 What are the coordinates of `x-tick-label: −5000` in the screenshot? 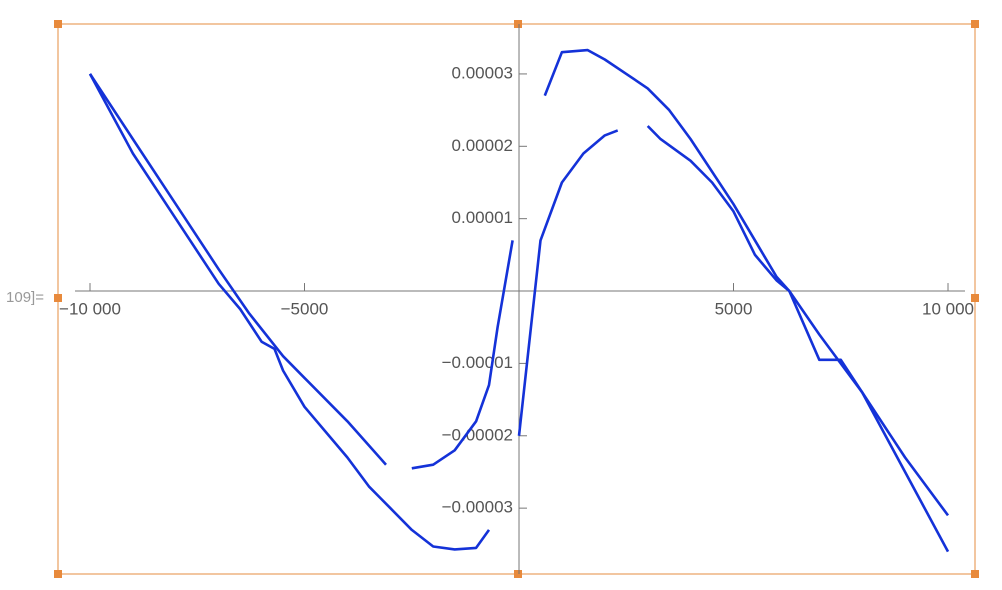 It's located at (305, 309).